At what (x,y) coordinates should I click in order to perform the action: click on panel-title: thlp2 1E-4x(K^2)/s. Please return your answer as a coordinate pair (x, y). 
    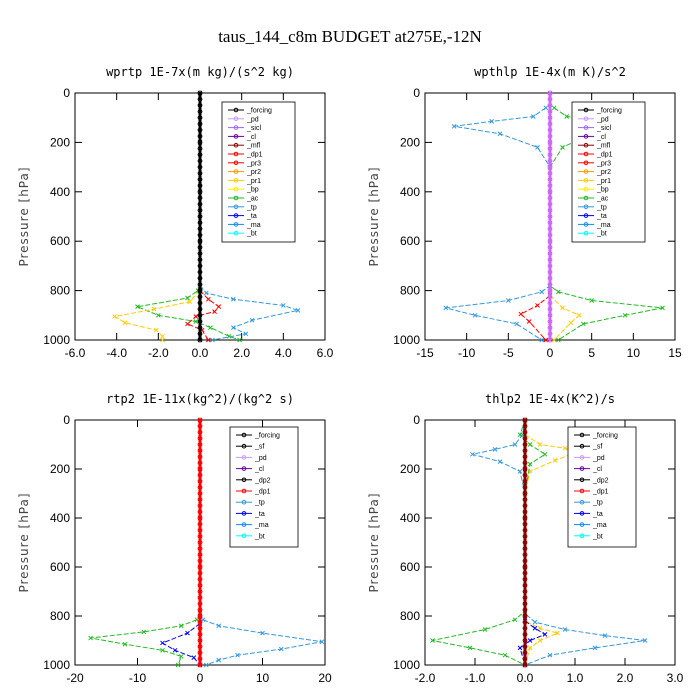
    Looking at the image, I should click on (550, 399).